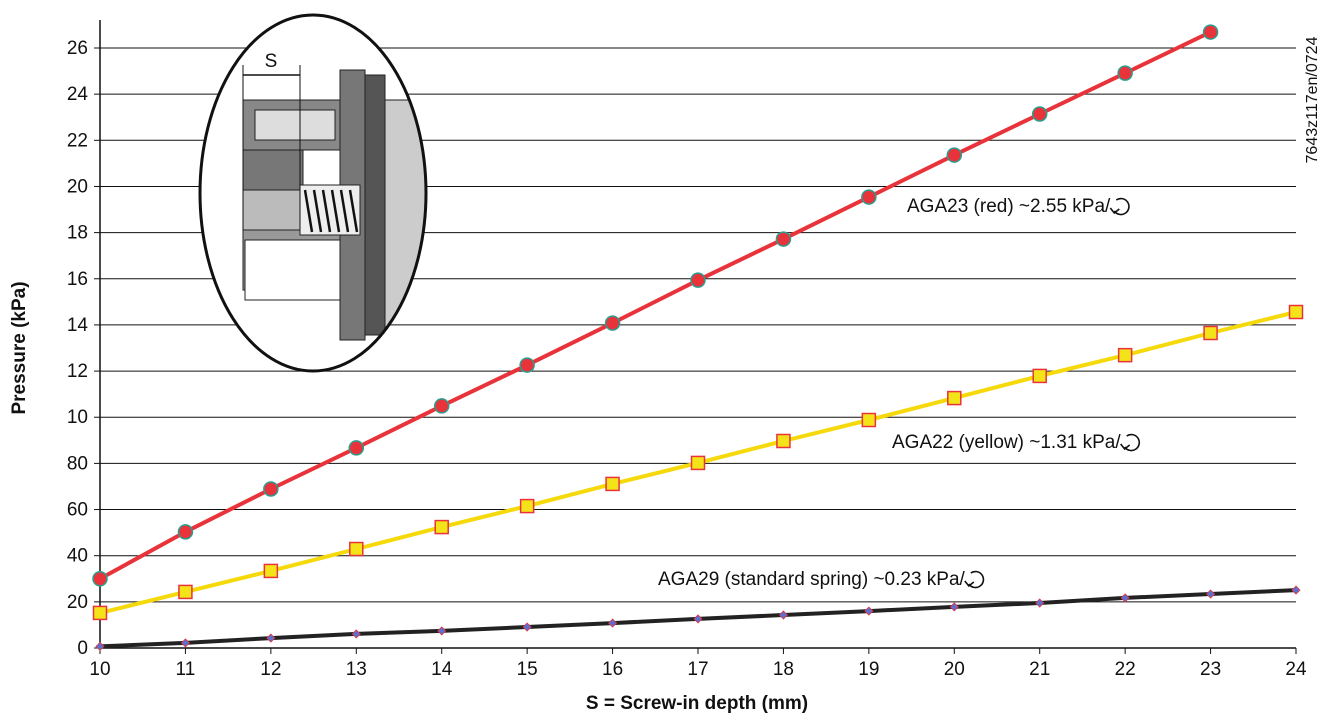 The height and width of the screenshot is (722, 1329). I want to click on x-tick-label: 21, so click(1039, 669).